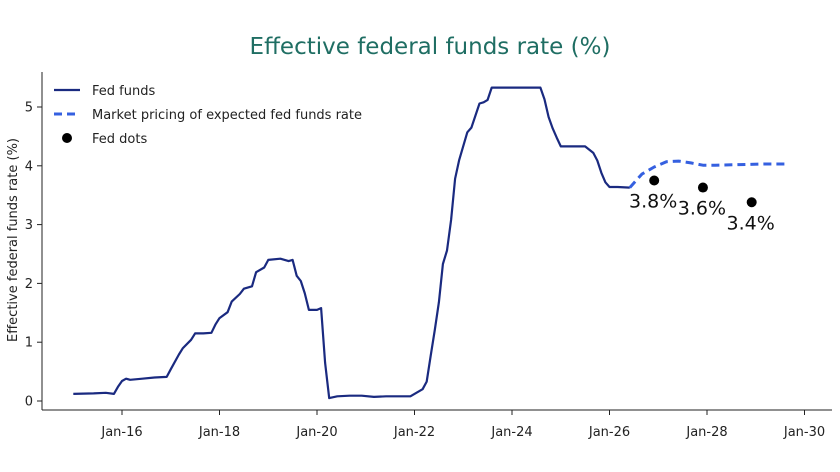  Describe the element at coordinates (67, 138) in the screenshot. I see `legend-marker-fed-dots` at that location.